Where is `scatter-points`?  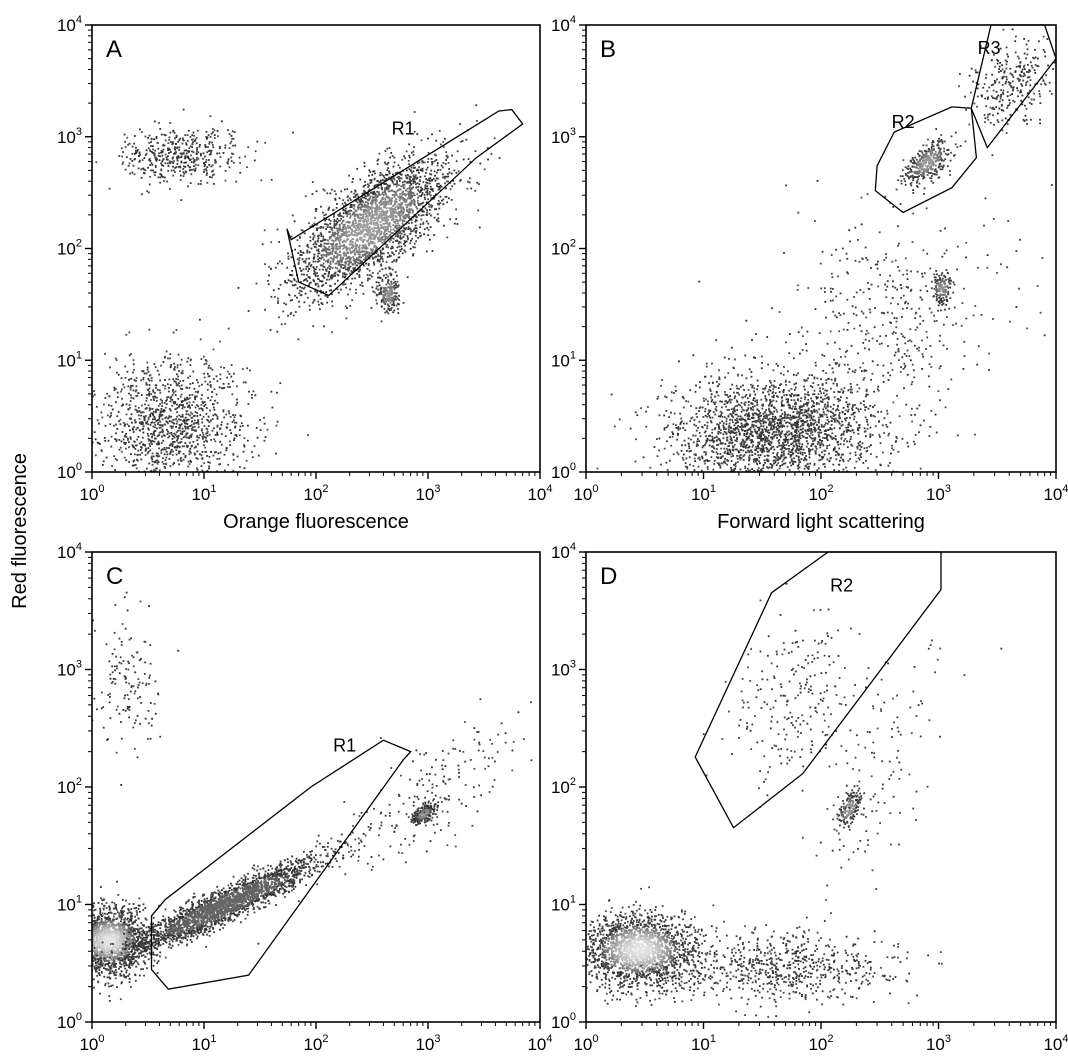 scatter-points is located at coordinates (296, 288).